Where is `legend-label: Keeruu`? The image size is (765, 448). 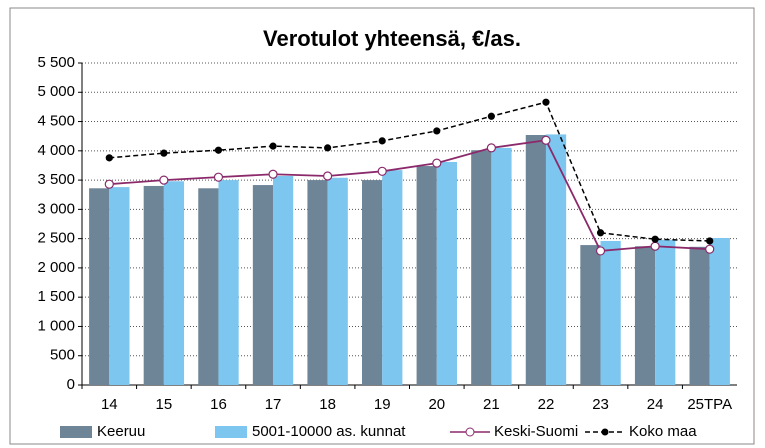 legend-label: Keeruu is located at coordinates (121, 431).